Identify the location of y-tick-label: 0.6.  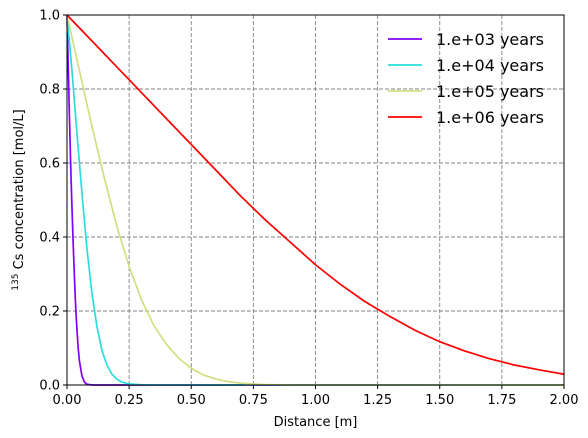
(49, 164).